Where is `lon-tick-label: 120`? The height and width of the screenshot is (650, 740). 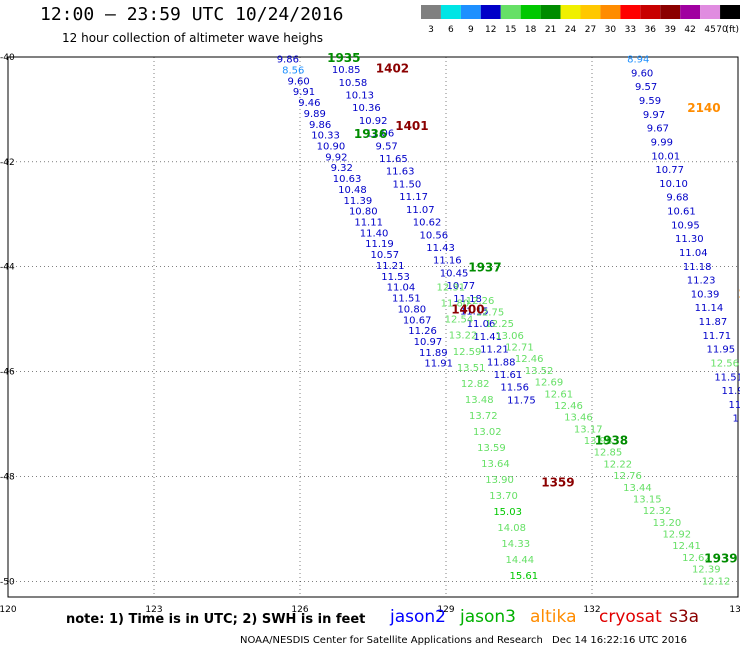
lon-tick-label: 120 is located at coordinates (8, 610).